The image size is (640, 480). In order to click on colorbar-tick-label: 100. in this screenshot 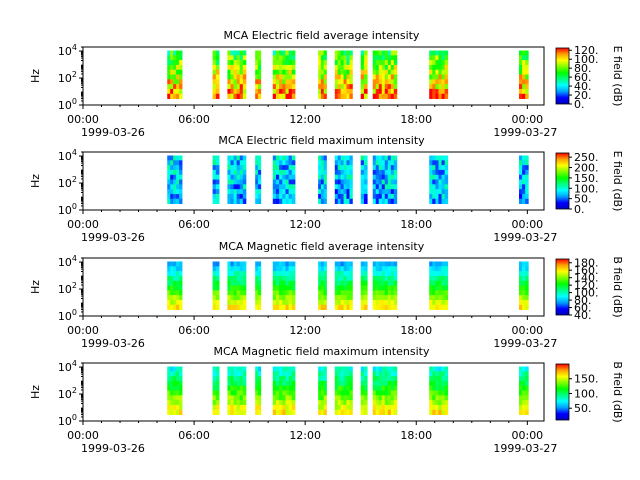, I will do `click(586, 393)`.